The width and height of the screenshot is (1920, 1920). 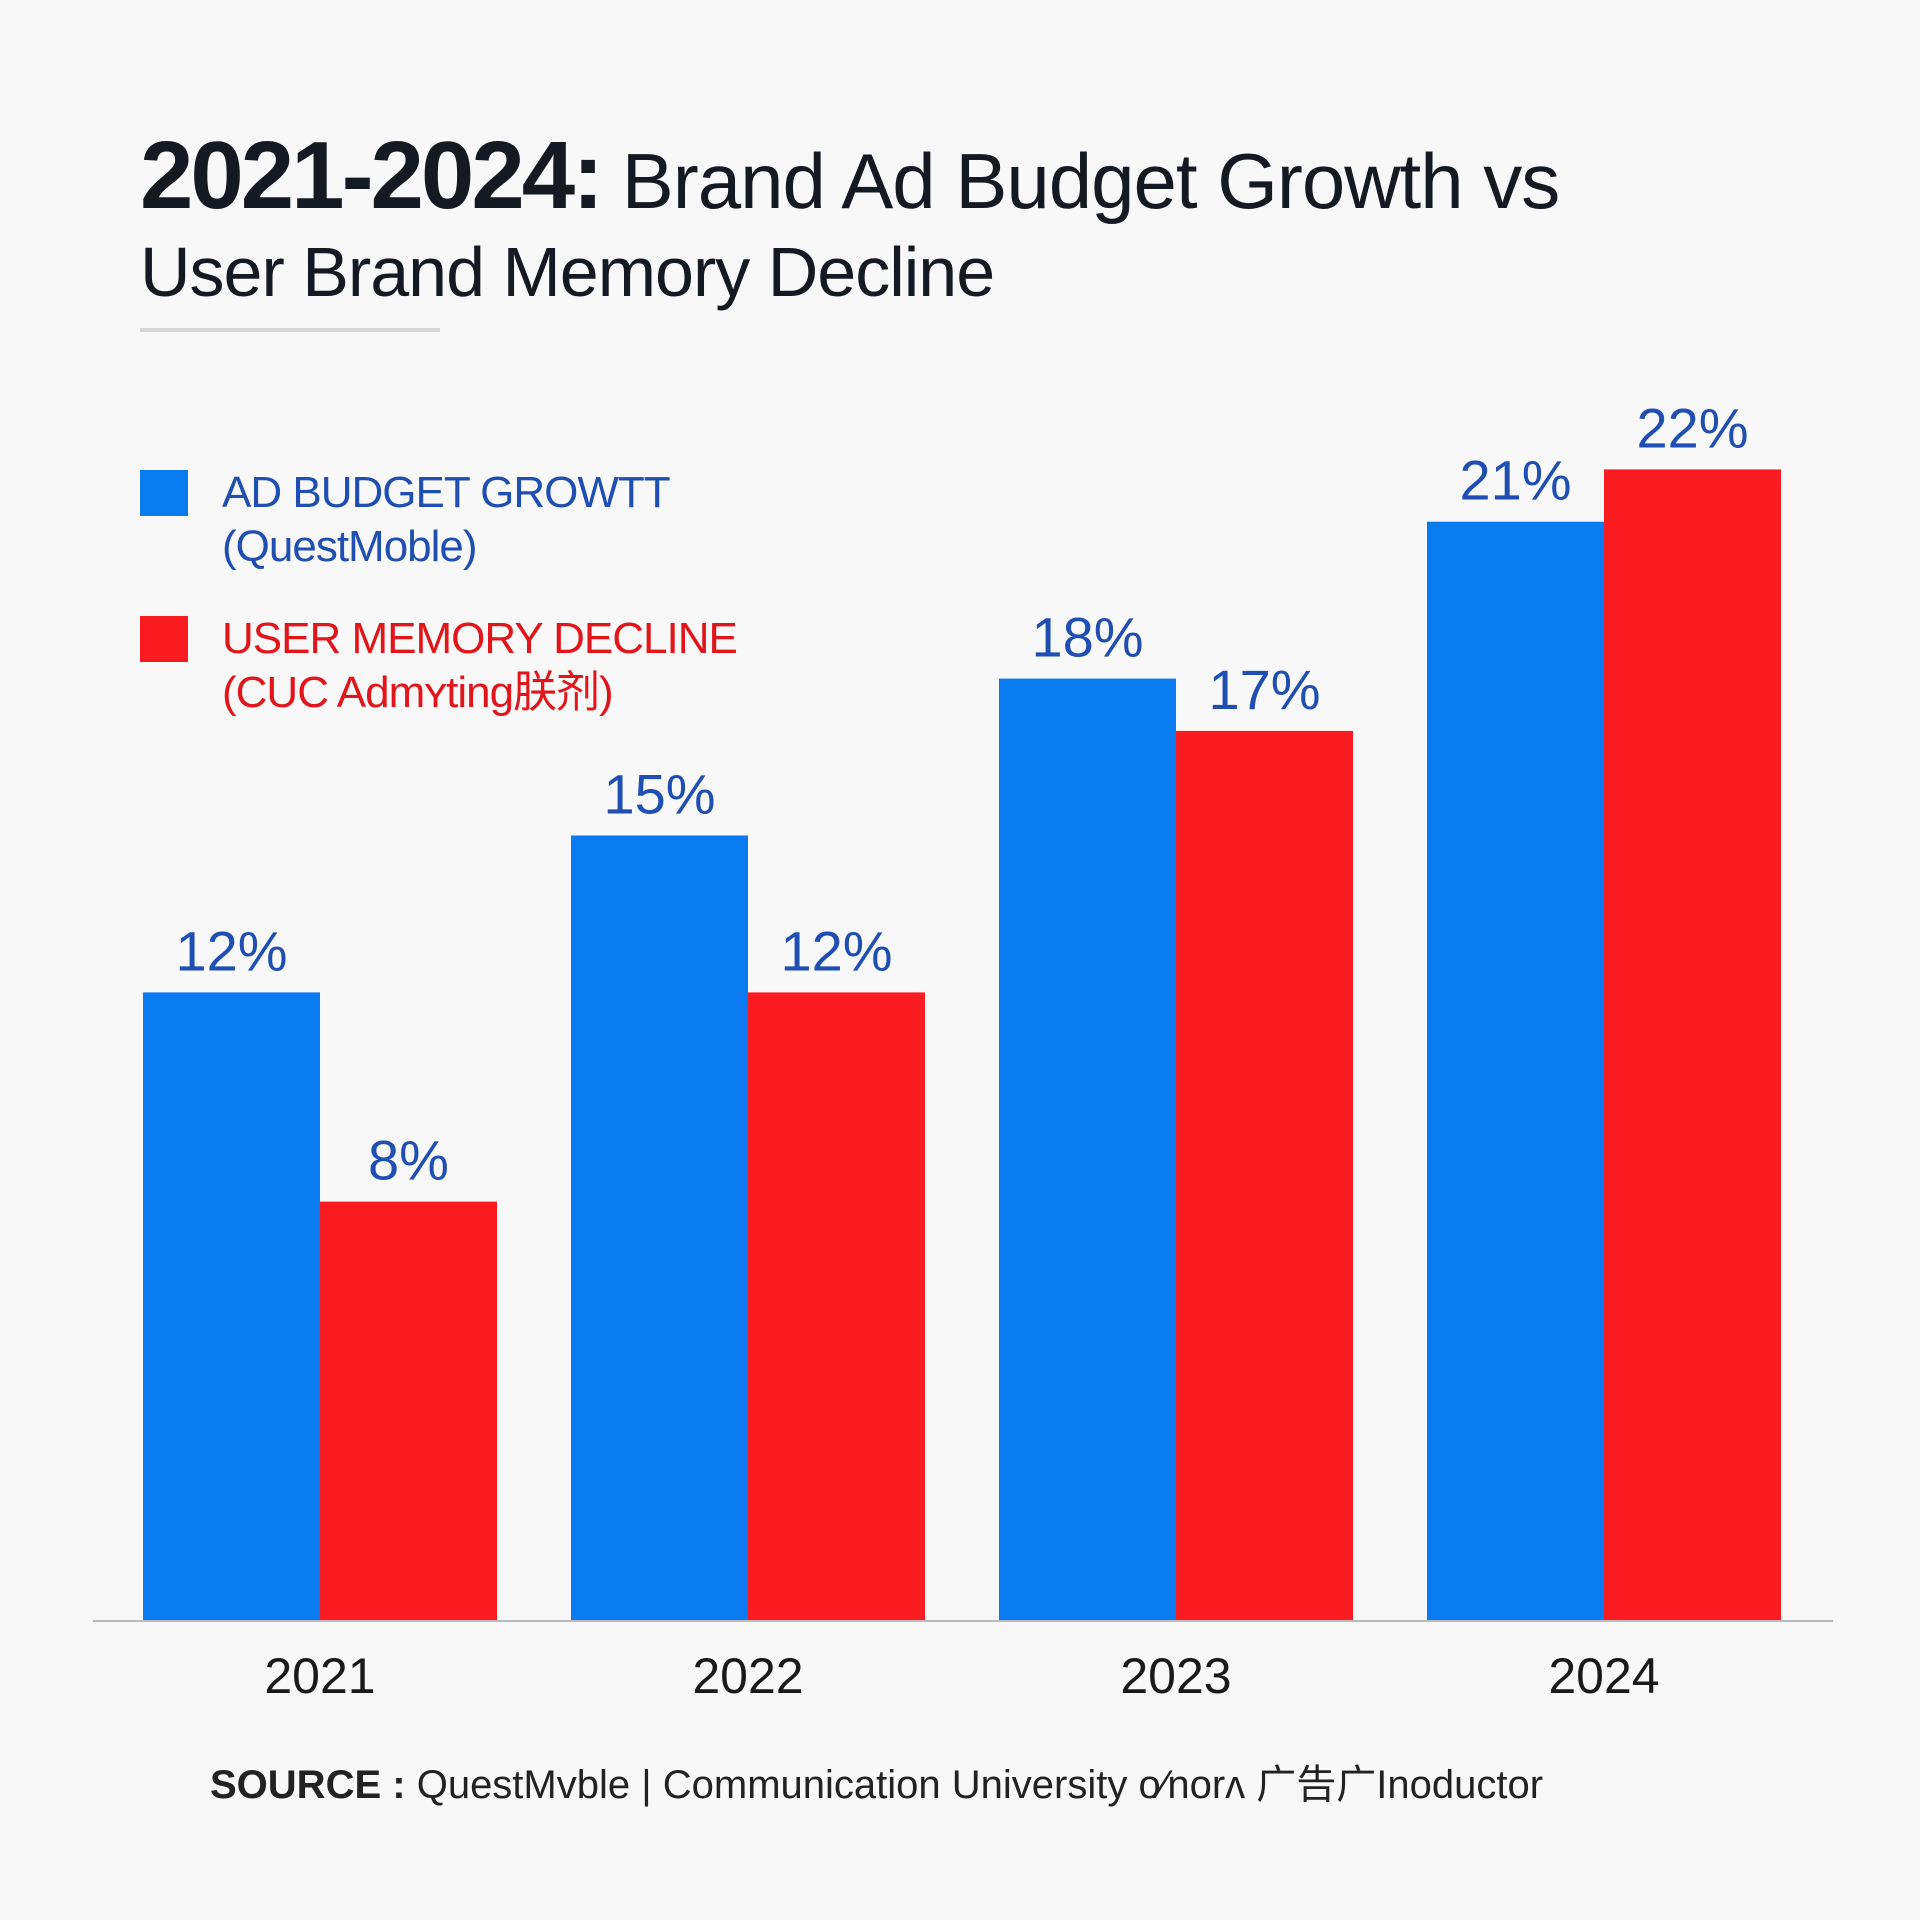 I want to click on title-line-2: User Brand Memory Decline, so click(x=567, y=272).